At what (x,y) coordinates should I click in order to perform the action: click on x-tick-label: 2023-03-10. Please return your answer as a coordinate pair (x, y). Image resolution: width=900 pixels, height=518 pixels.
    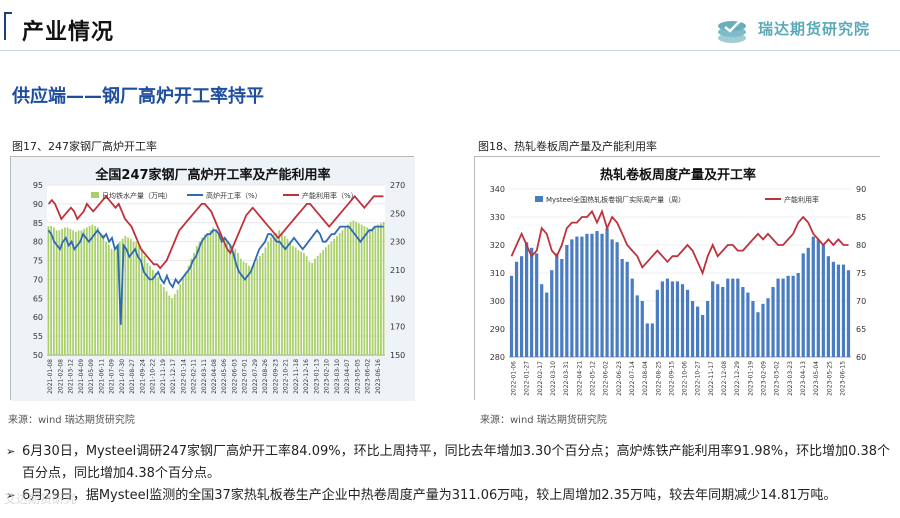
    Looking at the image, I should click on (337, 376).